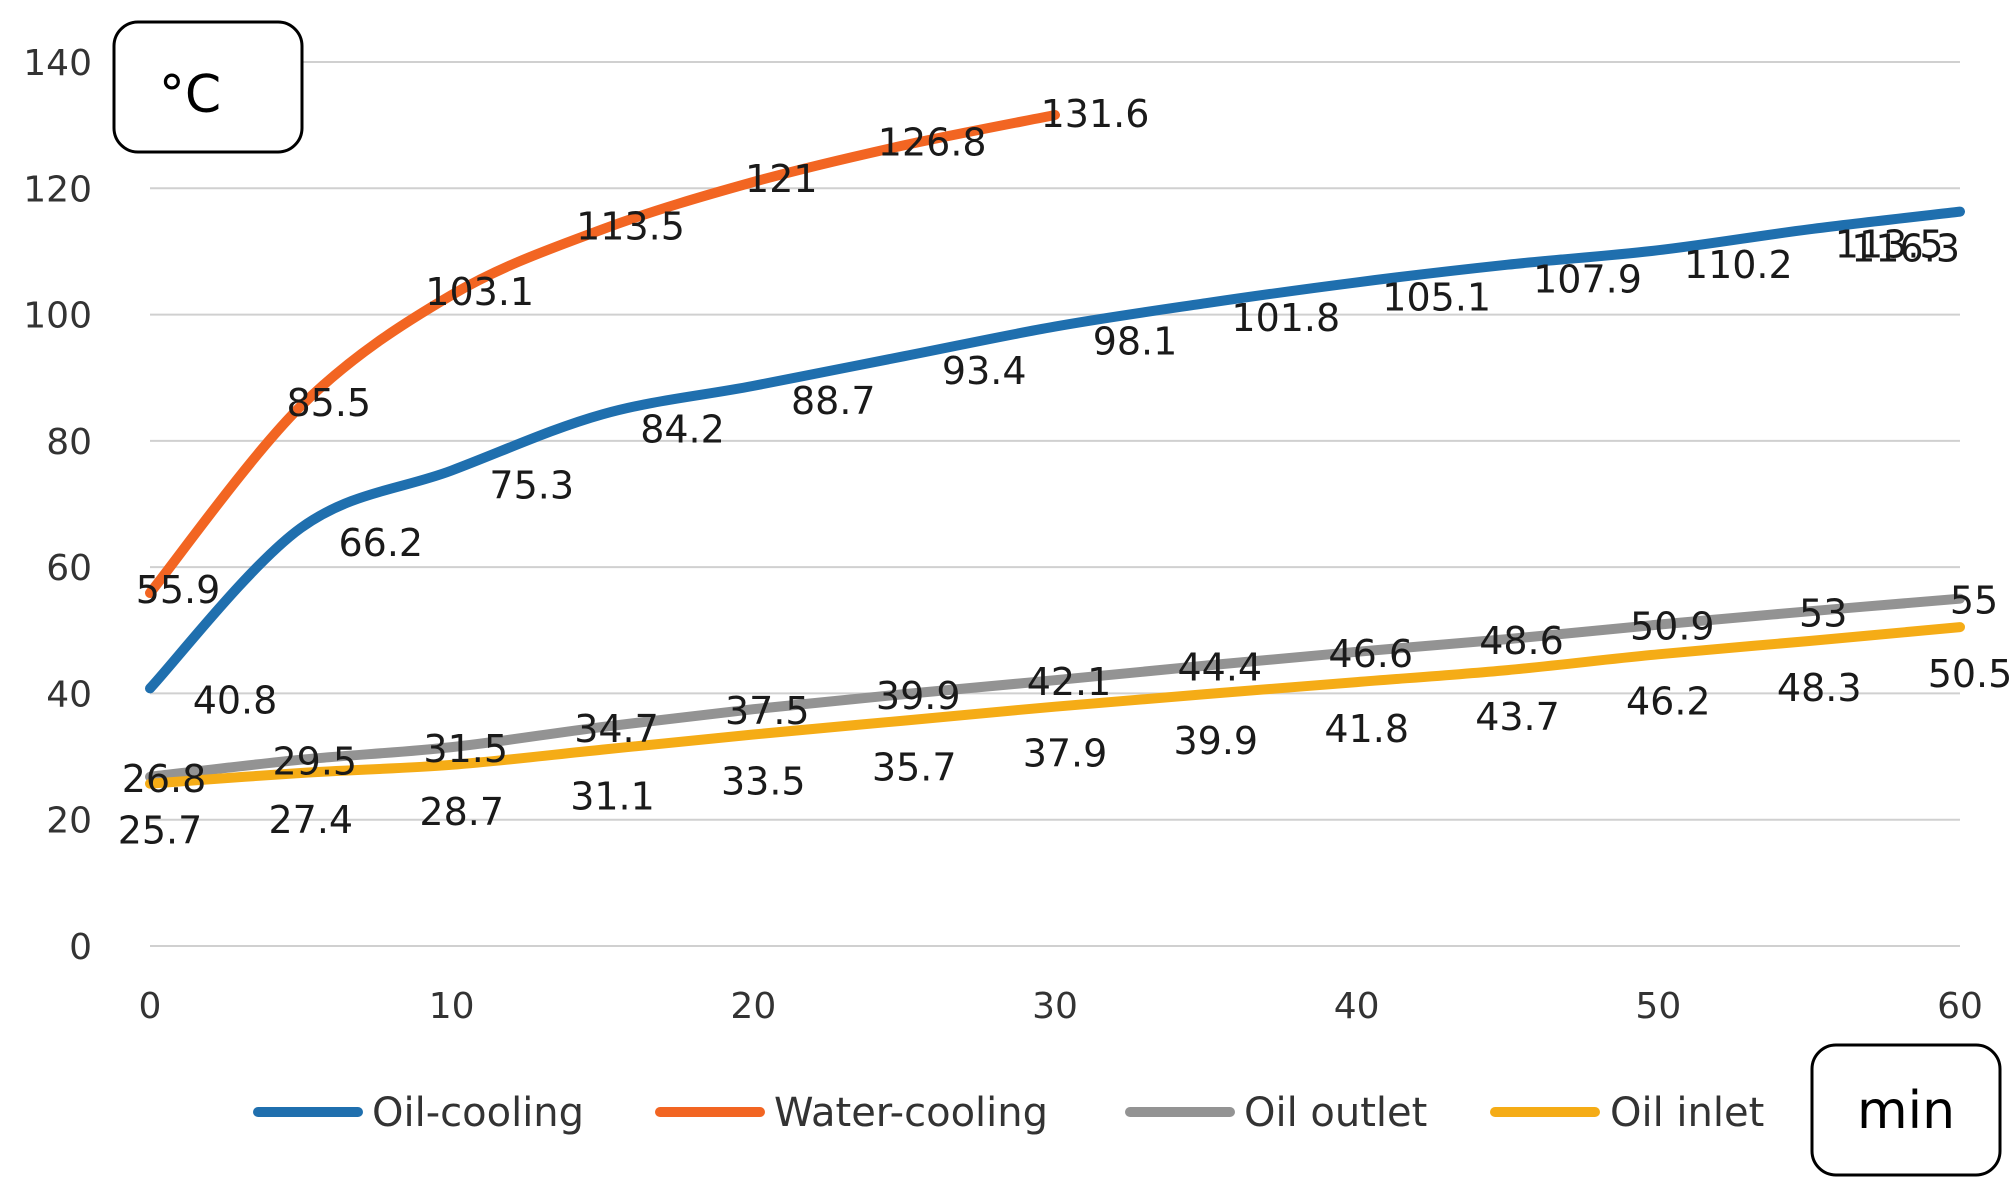 The image size is (2015, 1195). Describe the element at coordinates (69, 694) in the screenshot. I see `y-tick-label-40: 40` at that location.